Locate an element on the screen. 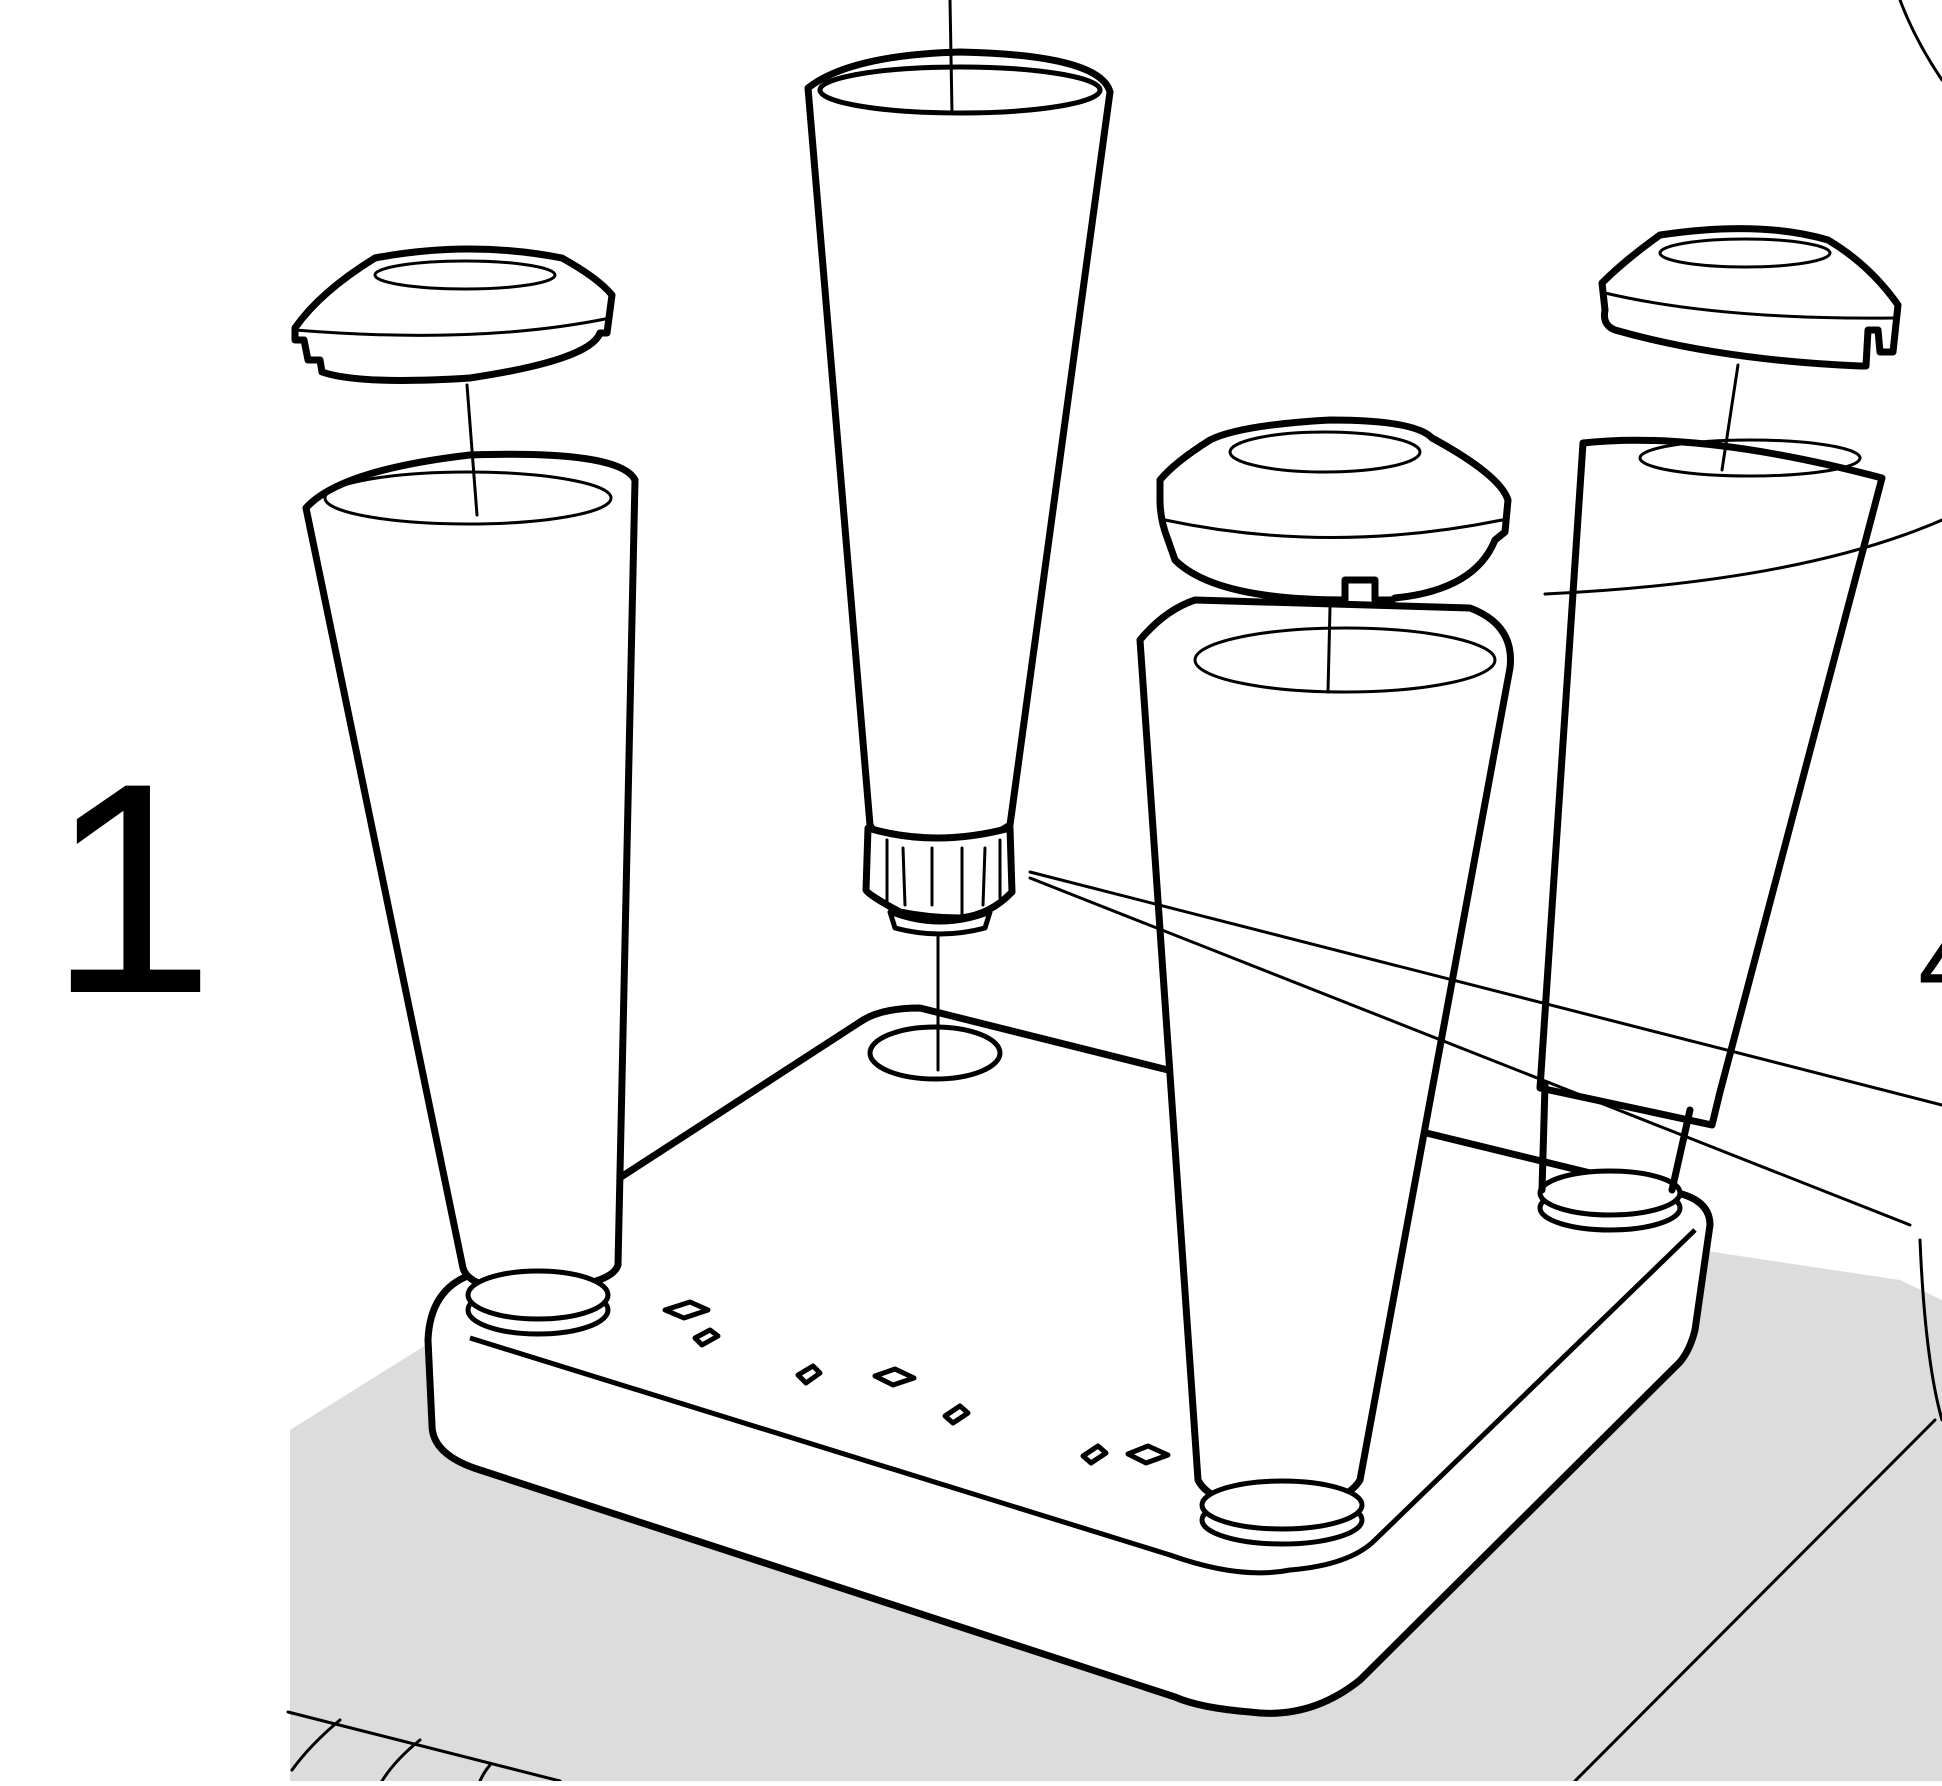  floor-edge is located at coordinates (424, 1746).